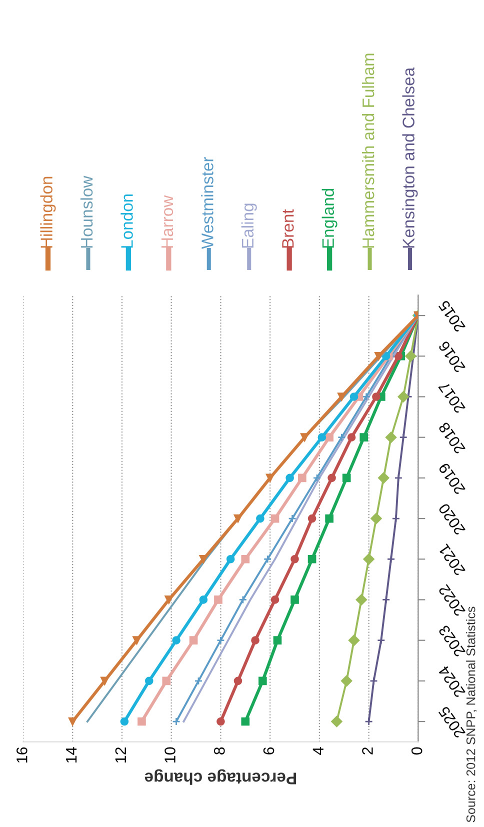 This screenshot has width=484, height=827. What do you see at coordinates (288, 228) in the screenshot?
I see `text: Brent` at bounding box center [288, 228].